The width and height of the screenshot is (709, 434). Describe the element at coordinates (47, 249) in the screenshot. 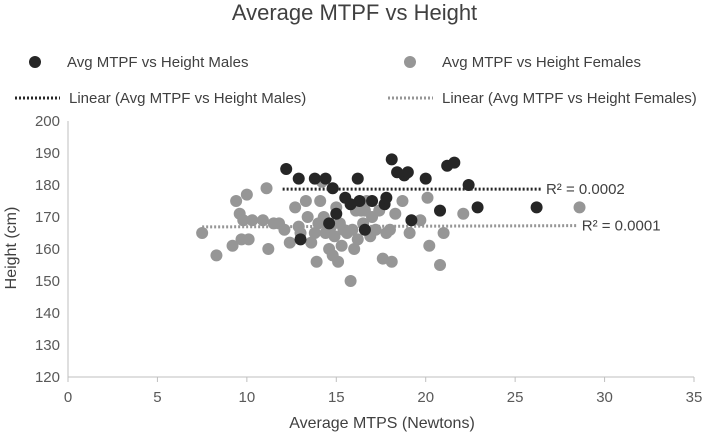

I see `y-tick-label: 160` at that location.